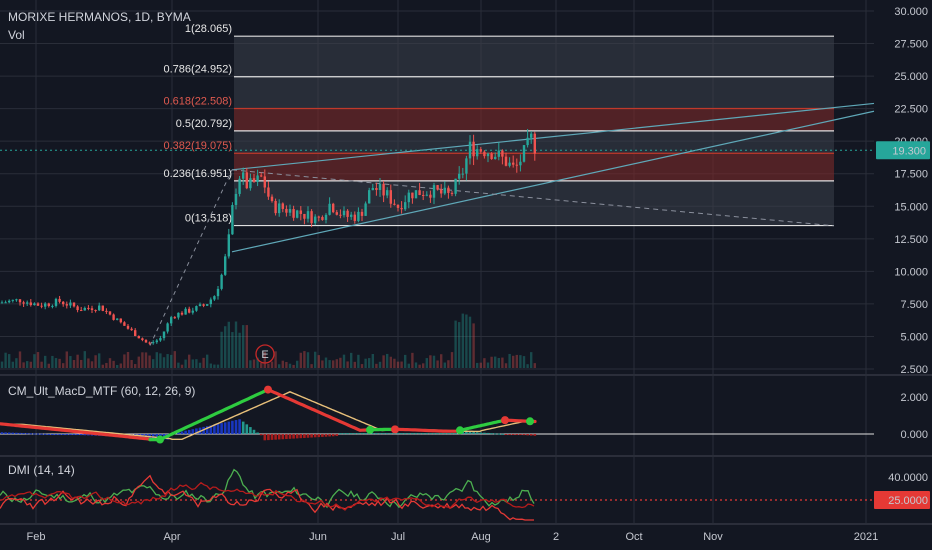 The height and width of the screenshot is (550, 932). Describe the element at coordinates (914, 337) in the screenshot. I see `price-axis-tick: 5.000` at that location.